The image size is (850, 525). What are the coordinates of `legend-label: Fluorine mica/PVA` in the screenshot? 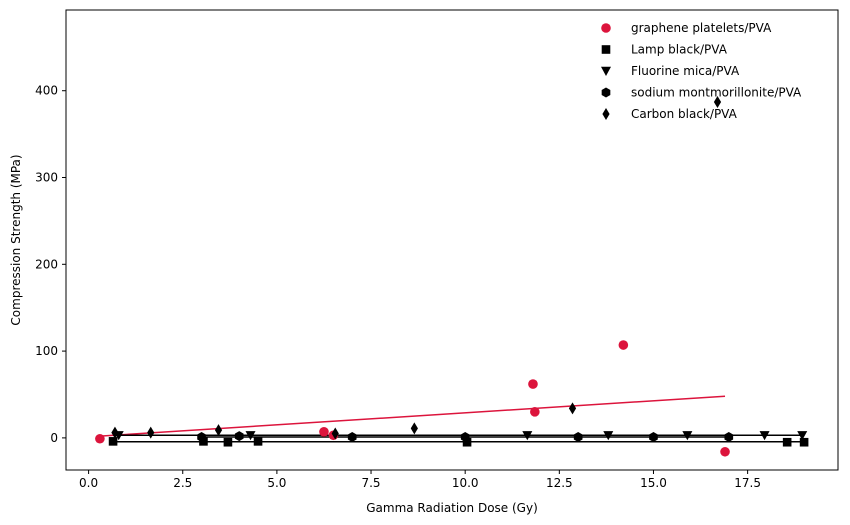 It's located at (685, 71).